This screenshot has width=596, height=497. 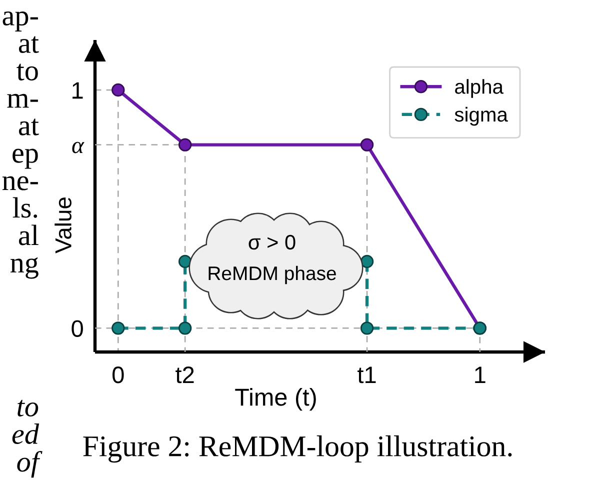 What do you see at coordinates (185, 375) in the screenshot?
I see `x-tick-label: t2` at bounding box center [185, 375].